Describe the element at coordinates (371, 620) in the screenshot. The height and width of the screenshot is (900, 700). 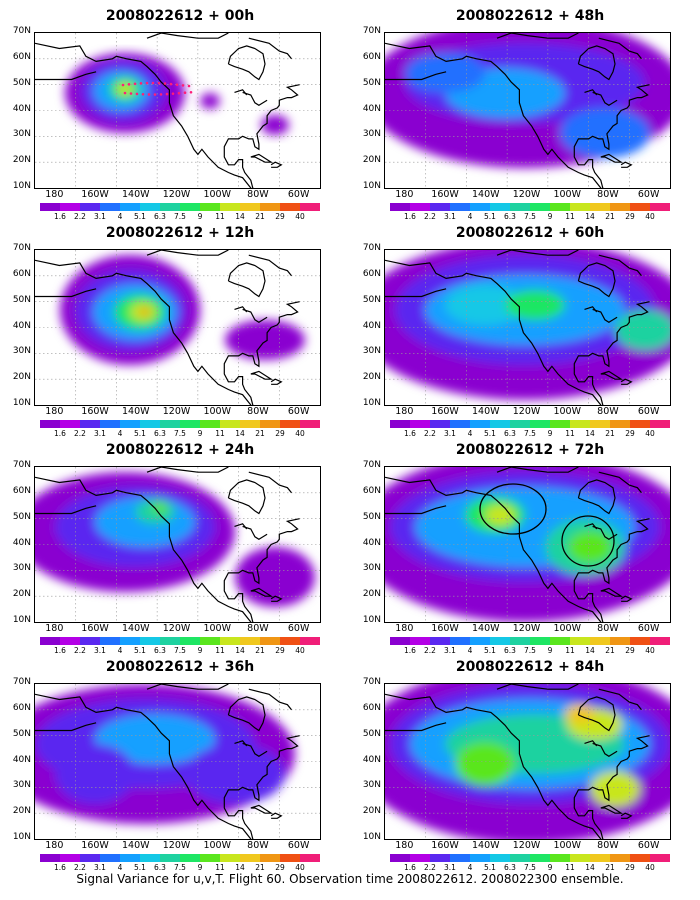
I see `lat-tick-label: 10N` at that location.